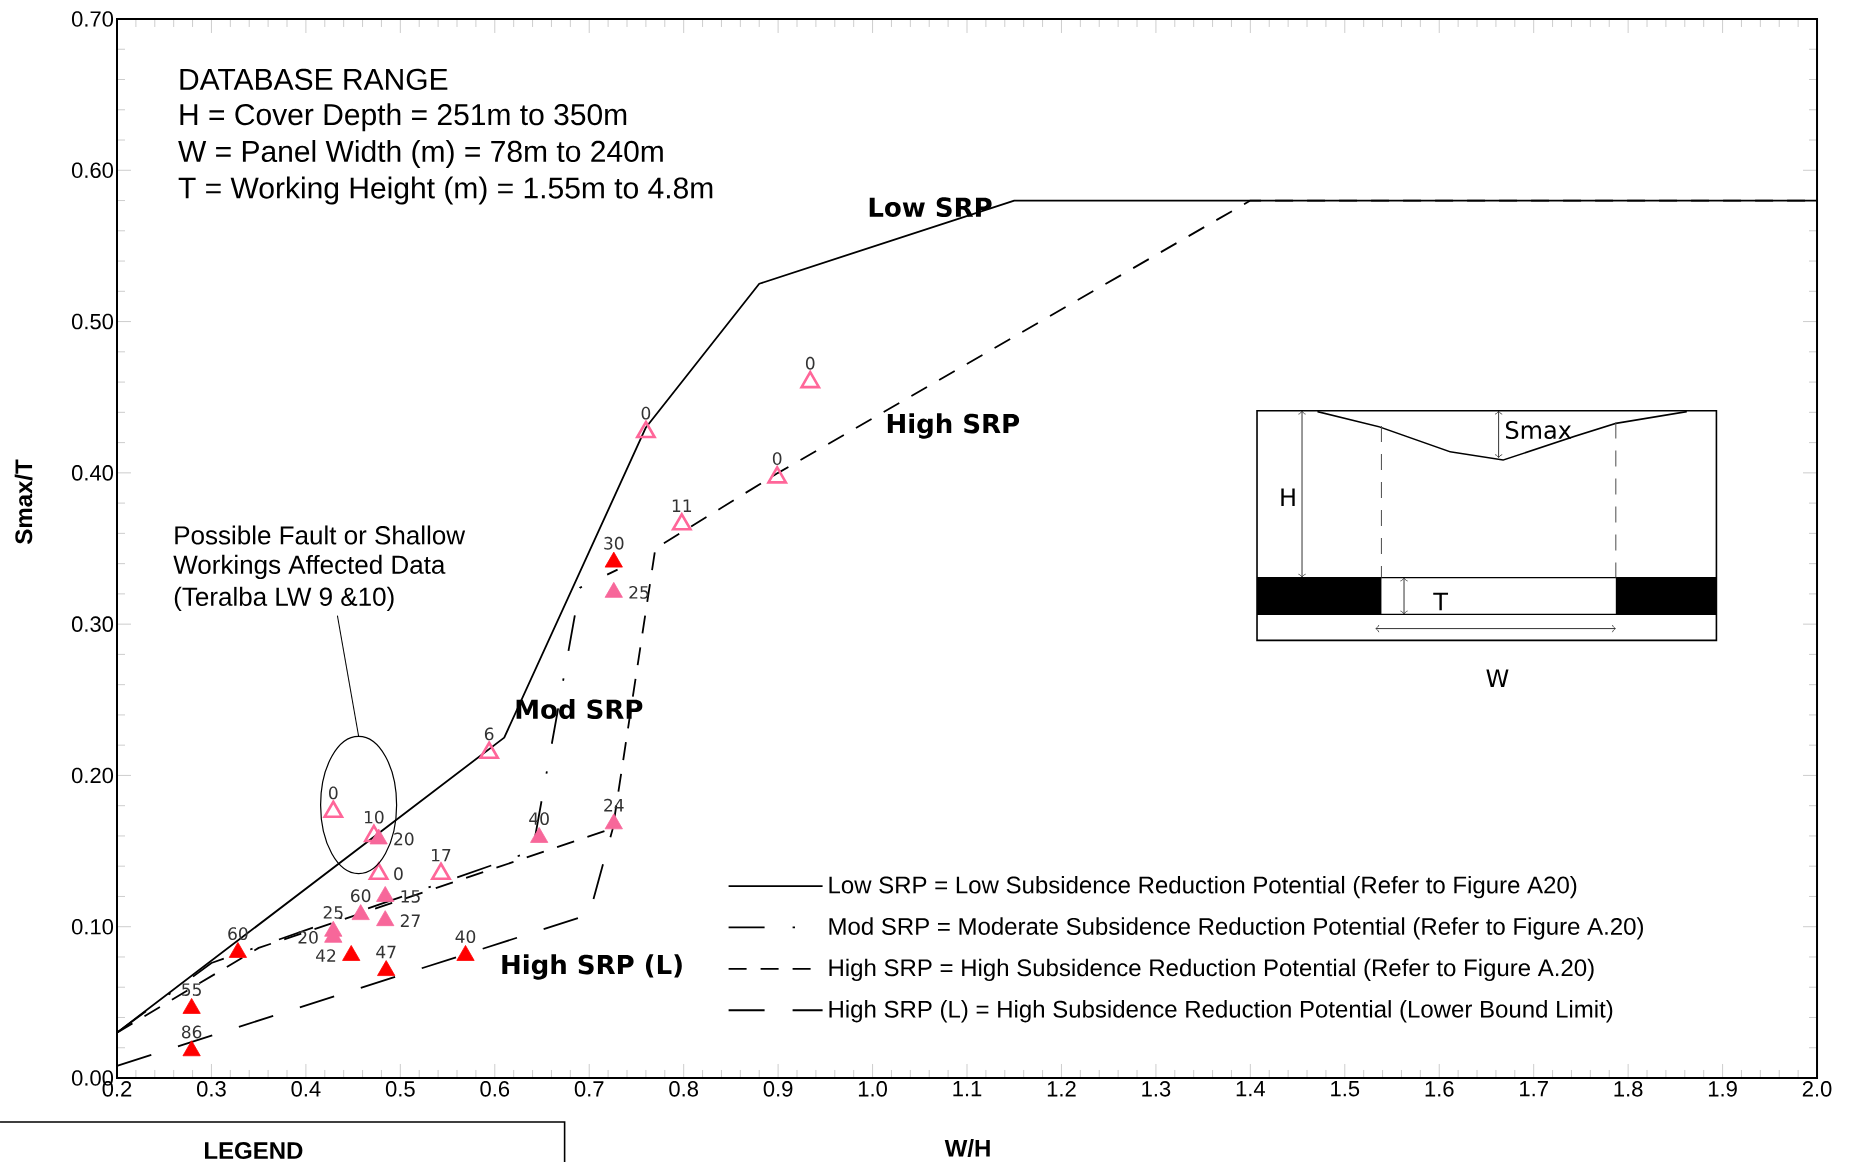  Describe the element at coordinates (683, 1089) in the screenshot. I see `x-tick-label: 0.8` at that location.